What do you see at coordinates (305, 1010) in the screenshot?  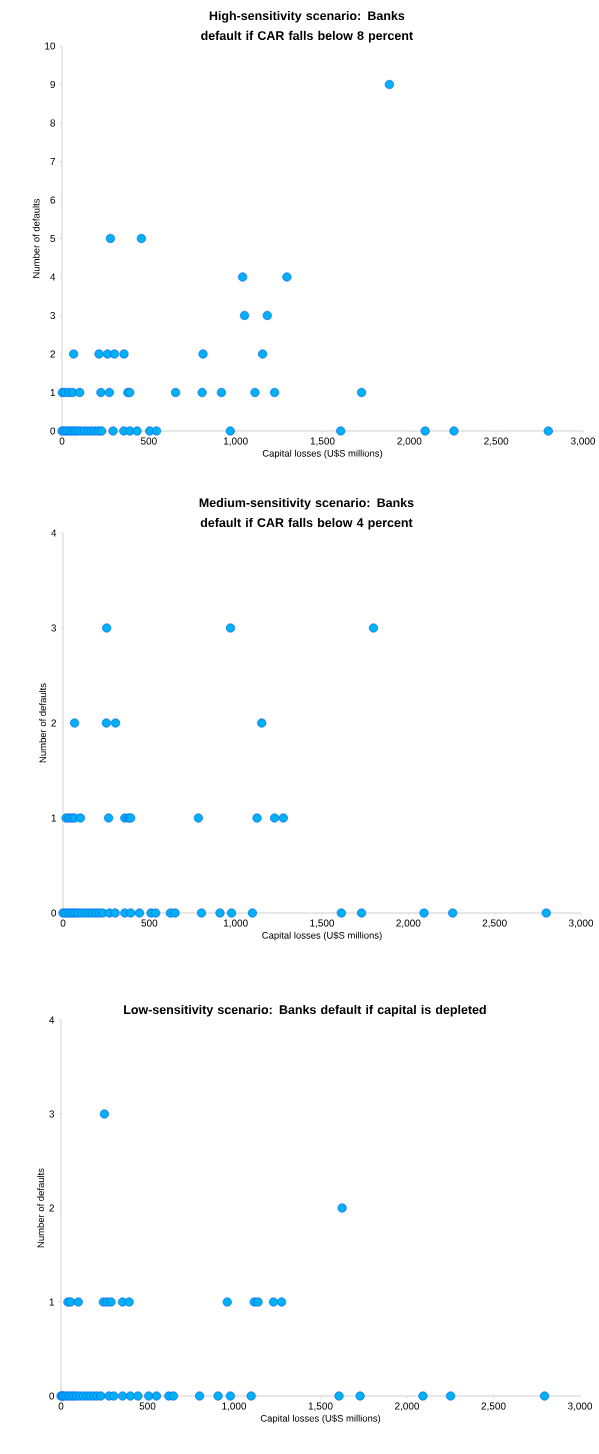 I see `chart-title: Low-sensitivity scenario: Banks default if capital is depleted` at bounding box center [305, 1010].